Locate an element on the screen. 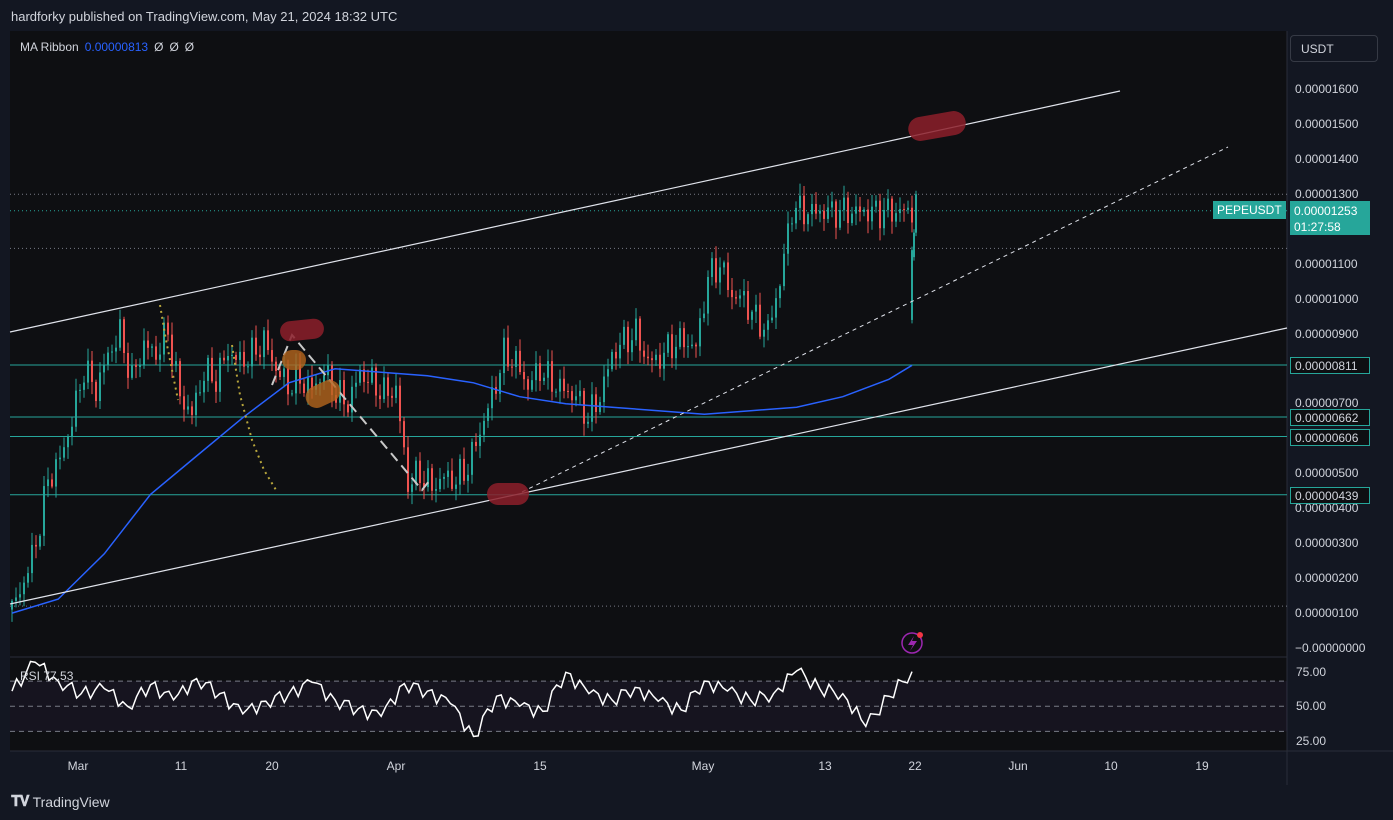 Image resolution: width=1393 pixels, height=820 pixels. projection-dashed-path is located at coordinates (351, 412).